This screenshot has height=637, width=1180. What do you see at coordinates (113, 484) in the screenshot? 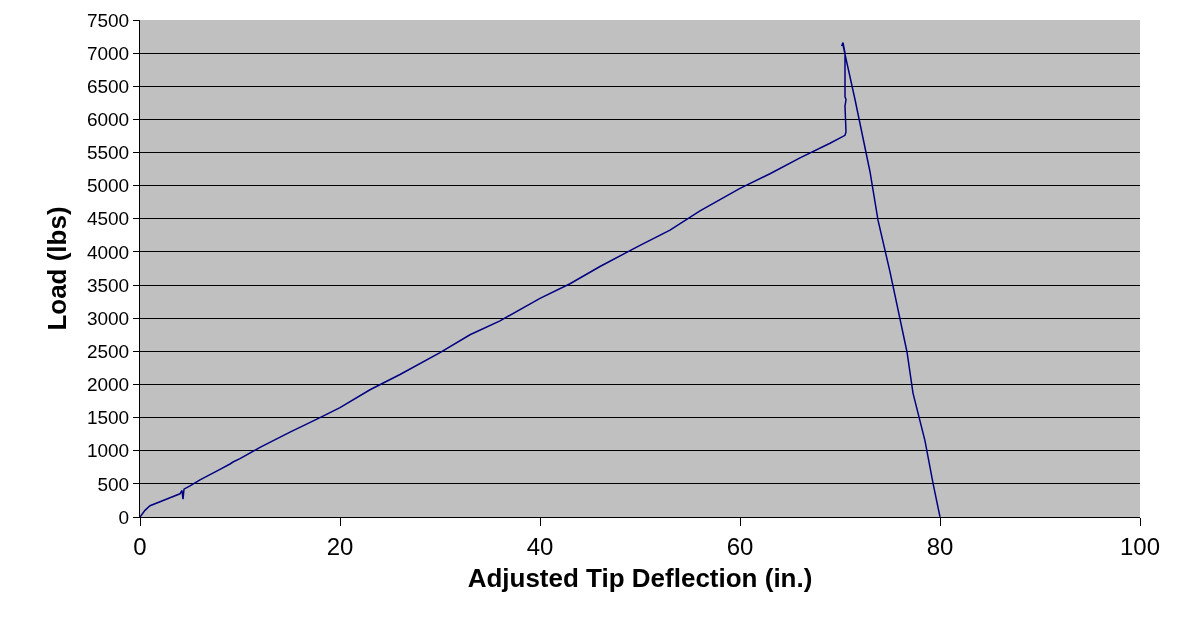
I see `y-tick-label: 500` at bounding box center [113, 484].